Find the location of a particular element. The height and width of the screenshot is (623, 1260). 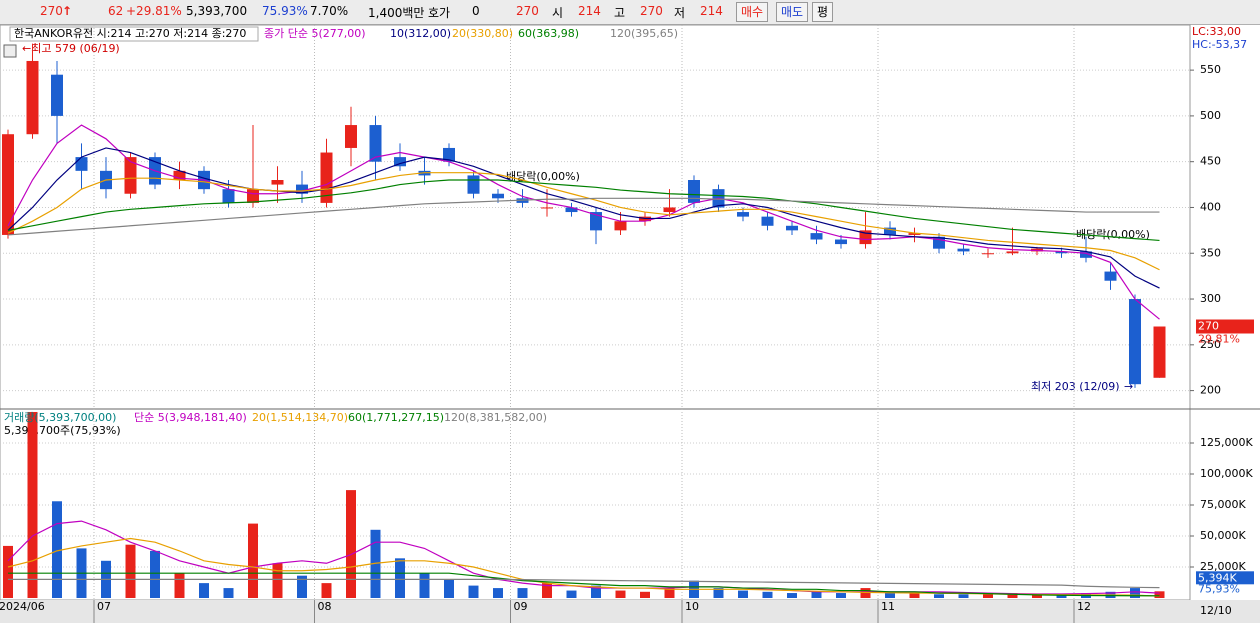

sell-button: 매도 is located at coordinates (792, 12).